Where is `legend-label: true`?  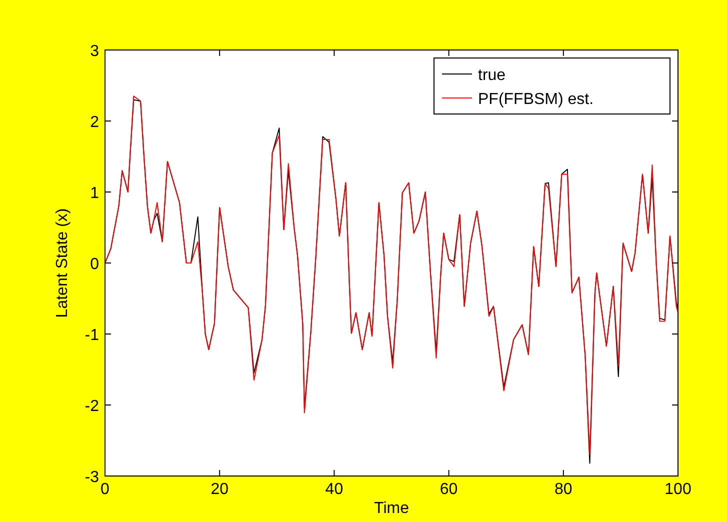 legend-label: true is located at coordinates (492, 75).